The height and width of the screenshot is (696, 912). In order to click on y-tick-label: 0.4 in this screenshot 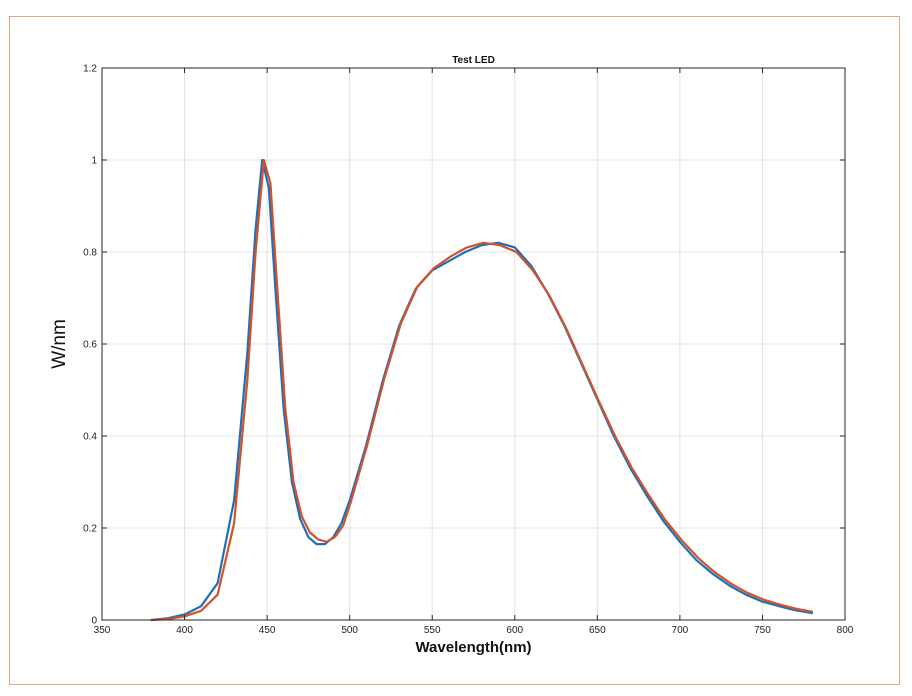, I will do `click(90, 437)`.